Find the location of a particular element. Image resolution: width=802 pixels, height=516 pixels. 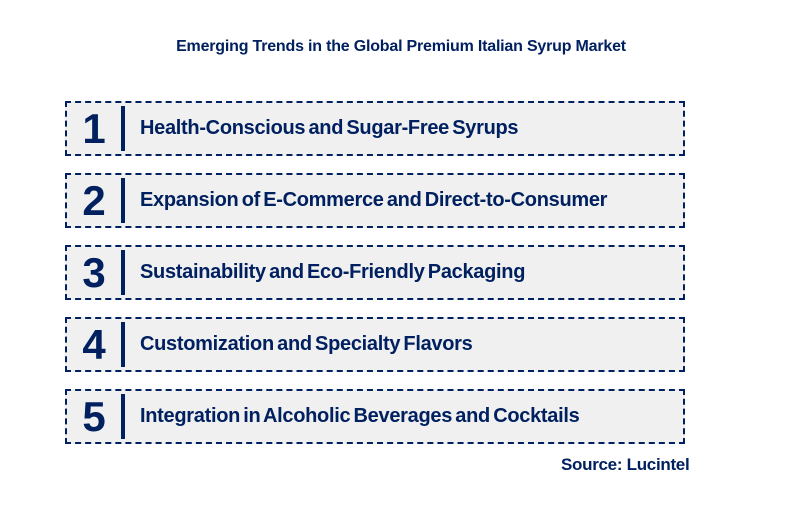

trend-item-1: 1 Health-Conscious and Sugar-Free Syrups is located at coordinates (375, 128).